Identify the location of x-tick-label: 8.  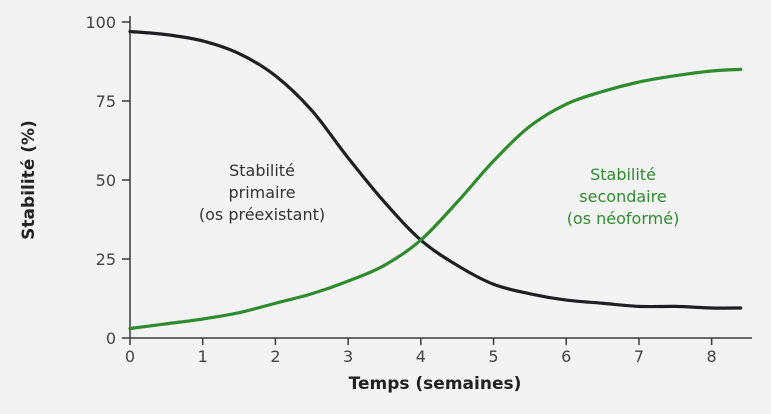
(712, 356).